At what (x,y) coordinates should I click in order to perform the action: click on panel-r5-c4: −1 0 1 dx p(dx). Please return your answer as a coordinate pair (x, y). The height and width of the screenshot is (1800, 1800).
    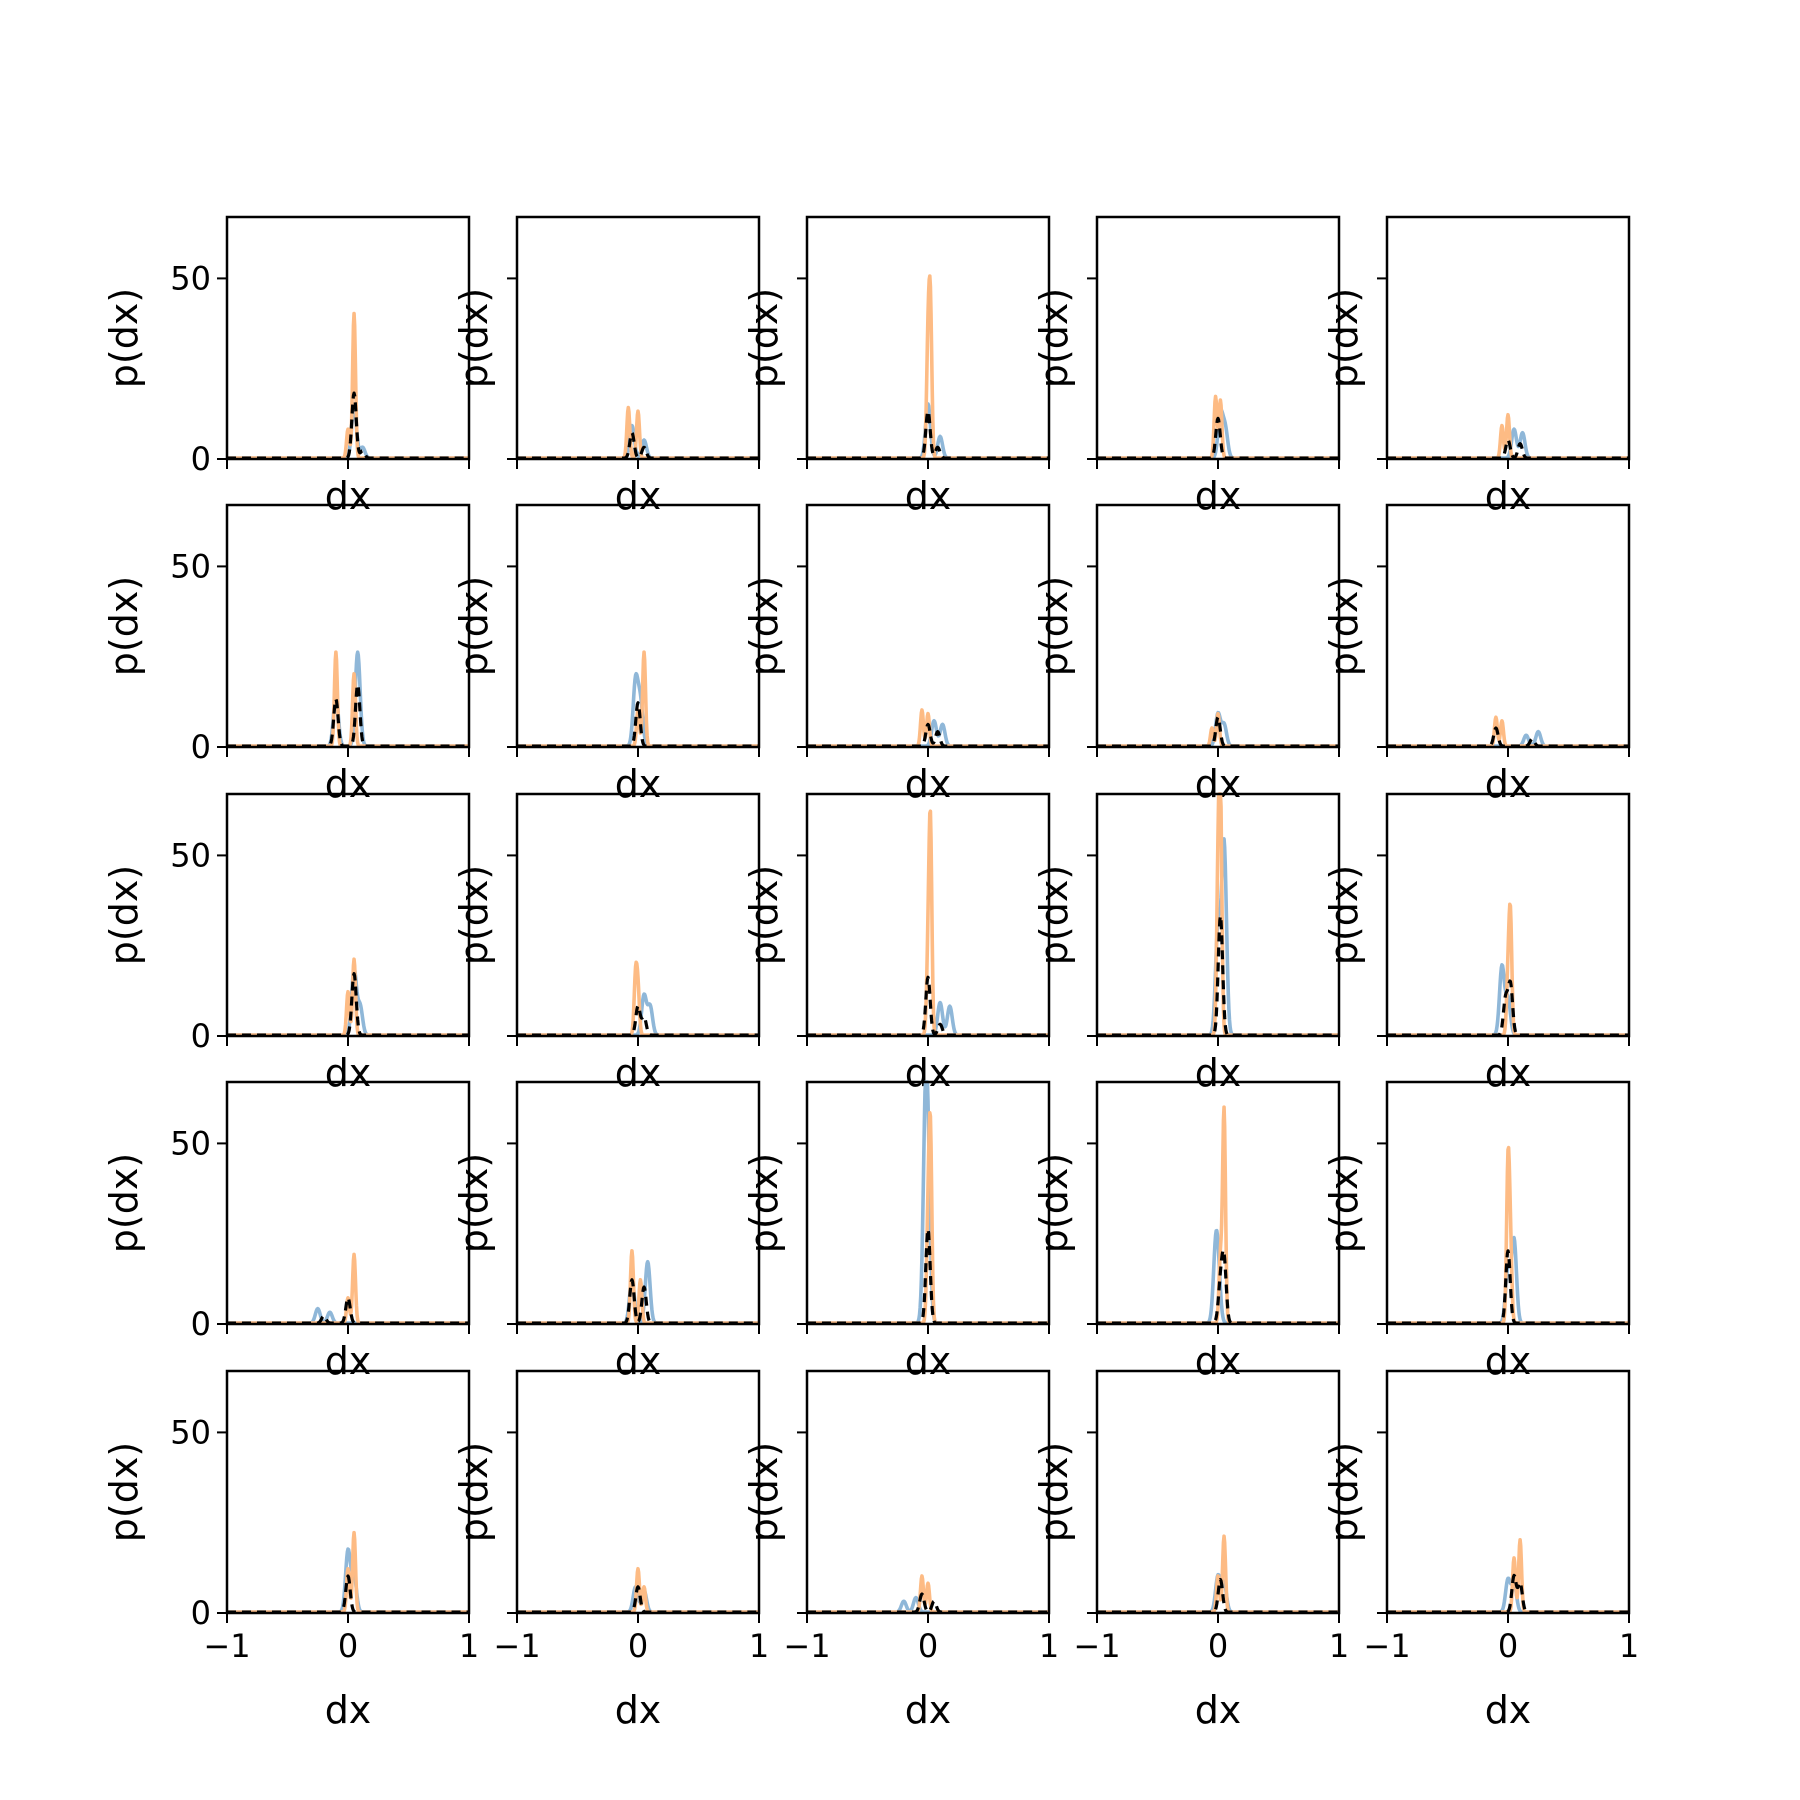
    Looking at the image, I should click on (1190, 1550).